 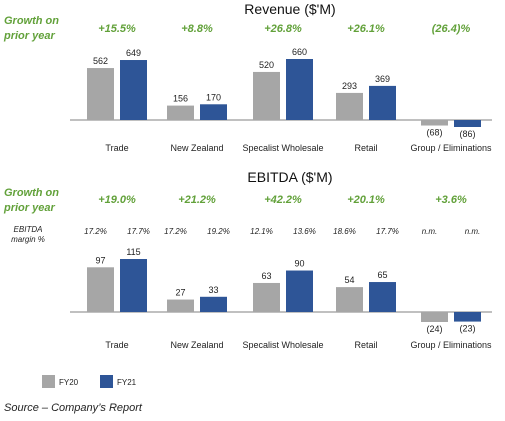 What do you see at coordinates (451, 200) in the screenshot?
I see `growth-value: +3.6%` at bounding box center [451, 200].